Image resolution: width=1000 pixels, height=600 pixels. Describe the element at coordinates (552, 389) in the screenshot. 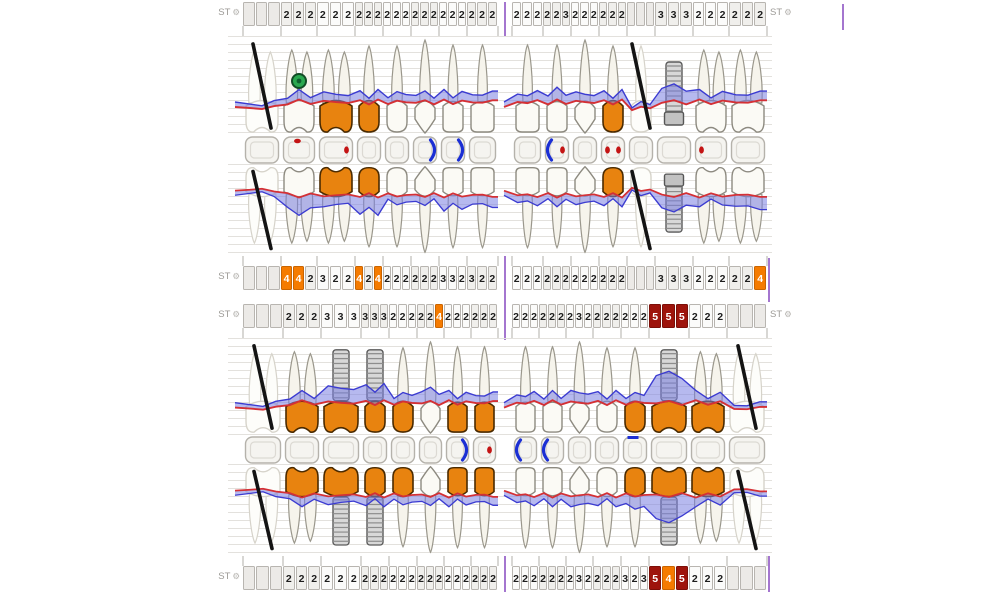

I see `tooth-32-lower-lingual` at that location.